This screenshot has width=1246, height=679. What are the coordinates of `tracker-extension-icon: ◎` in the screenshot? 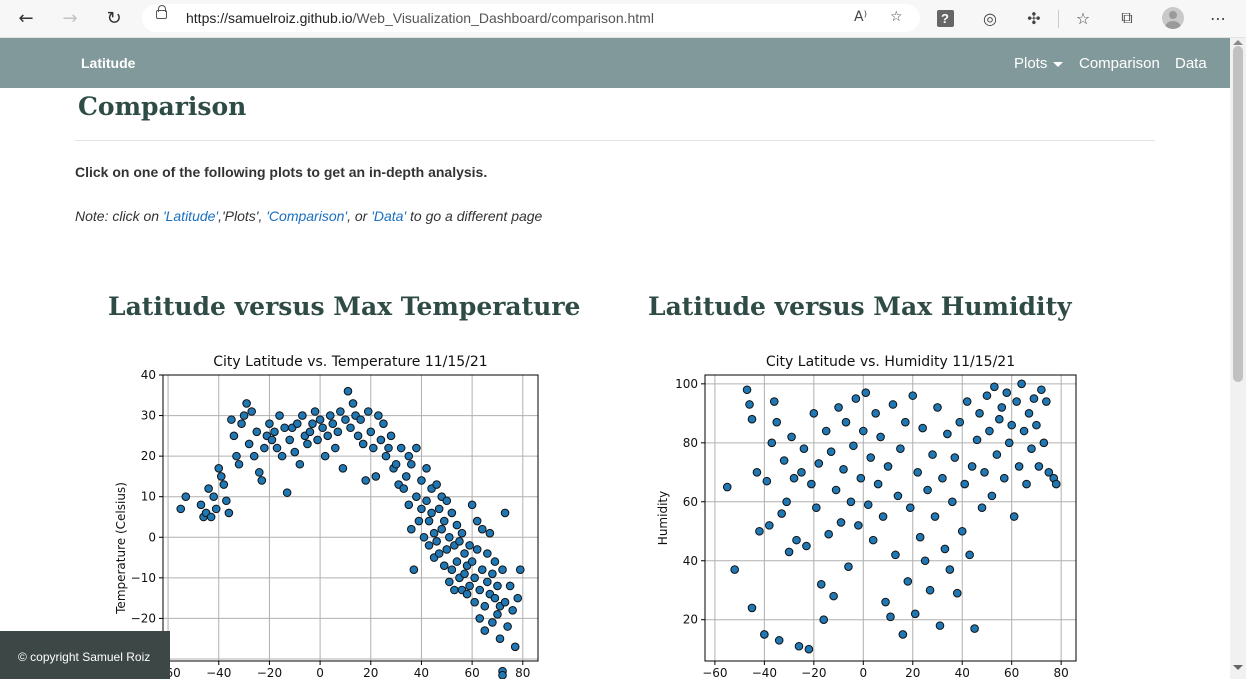 It's located at (990, 18).